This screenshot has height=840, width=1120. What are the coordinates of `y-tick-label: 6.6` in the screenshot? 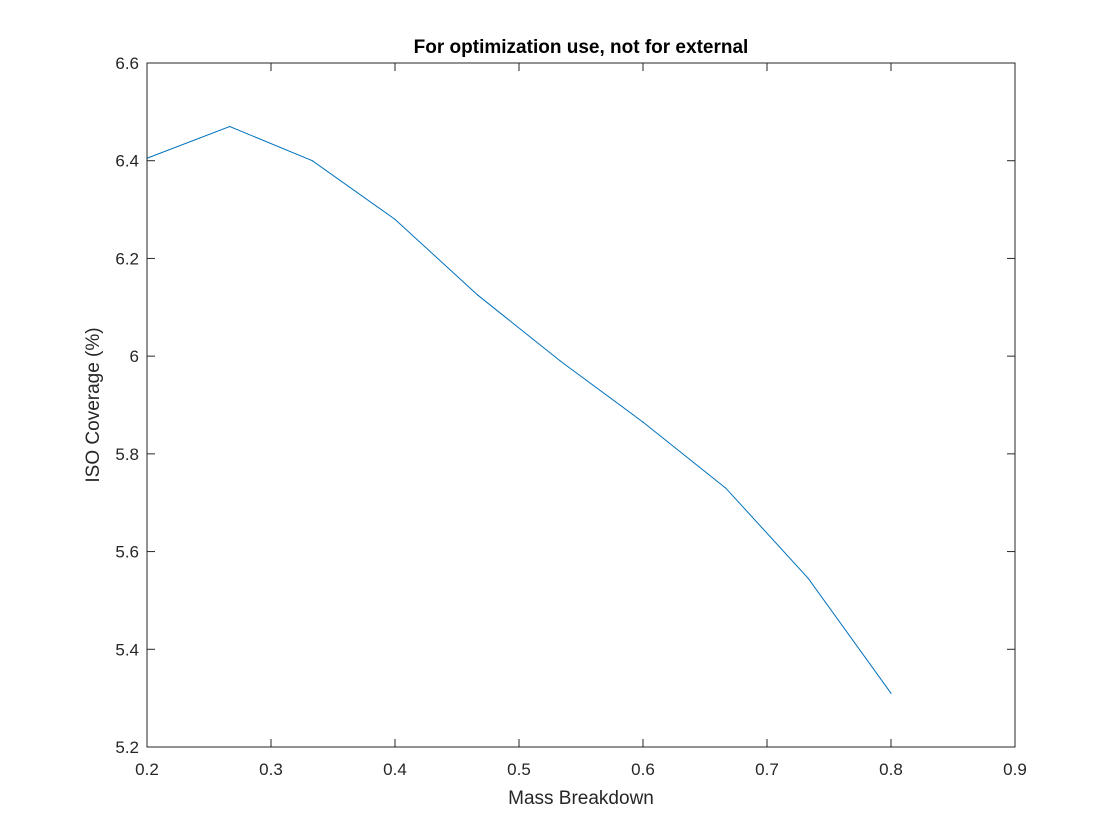 It's located at (127, 63).